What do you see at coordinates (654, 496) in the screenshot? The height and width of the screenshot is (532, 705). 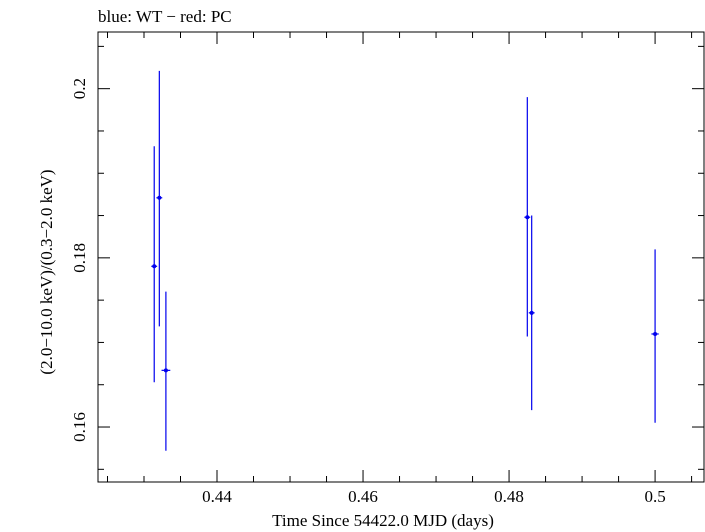 I see `x-tick-label: 0.5` at bounding box center [654, 496].